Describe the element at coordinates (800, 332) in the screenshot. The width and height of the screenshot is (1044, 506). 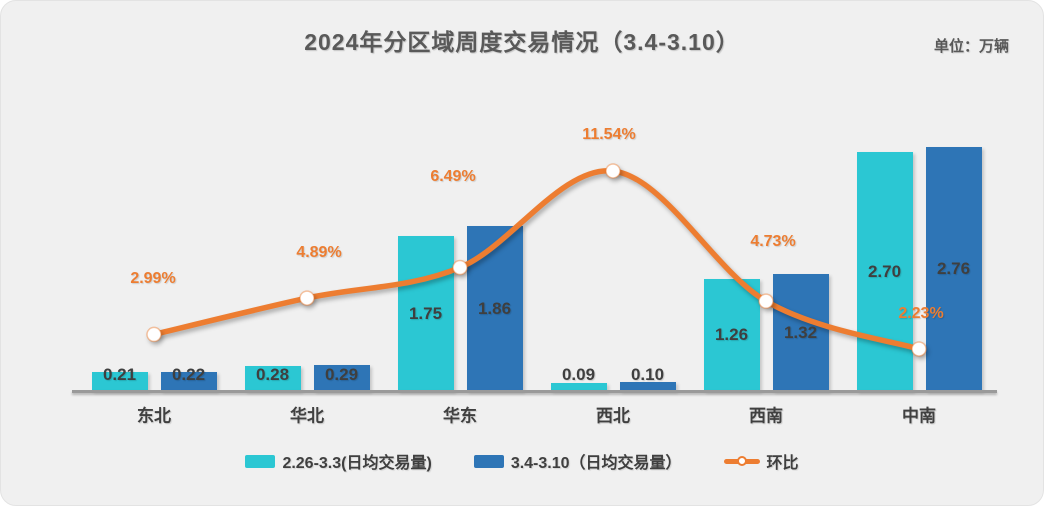
I see `bar-value-label: 1.32` at that location.